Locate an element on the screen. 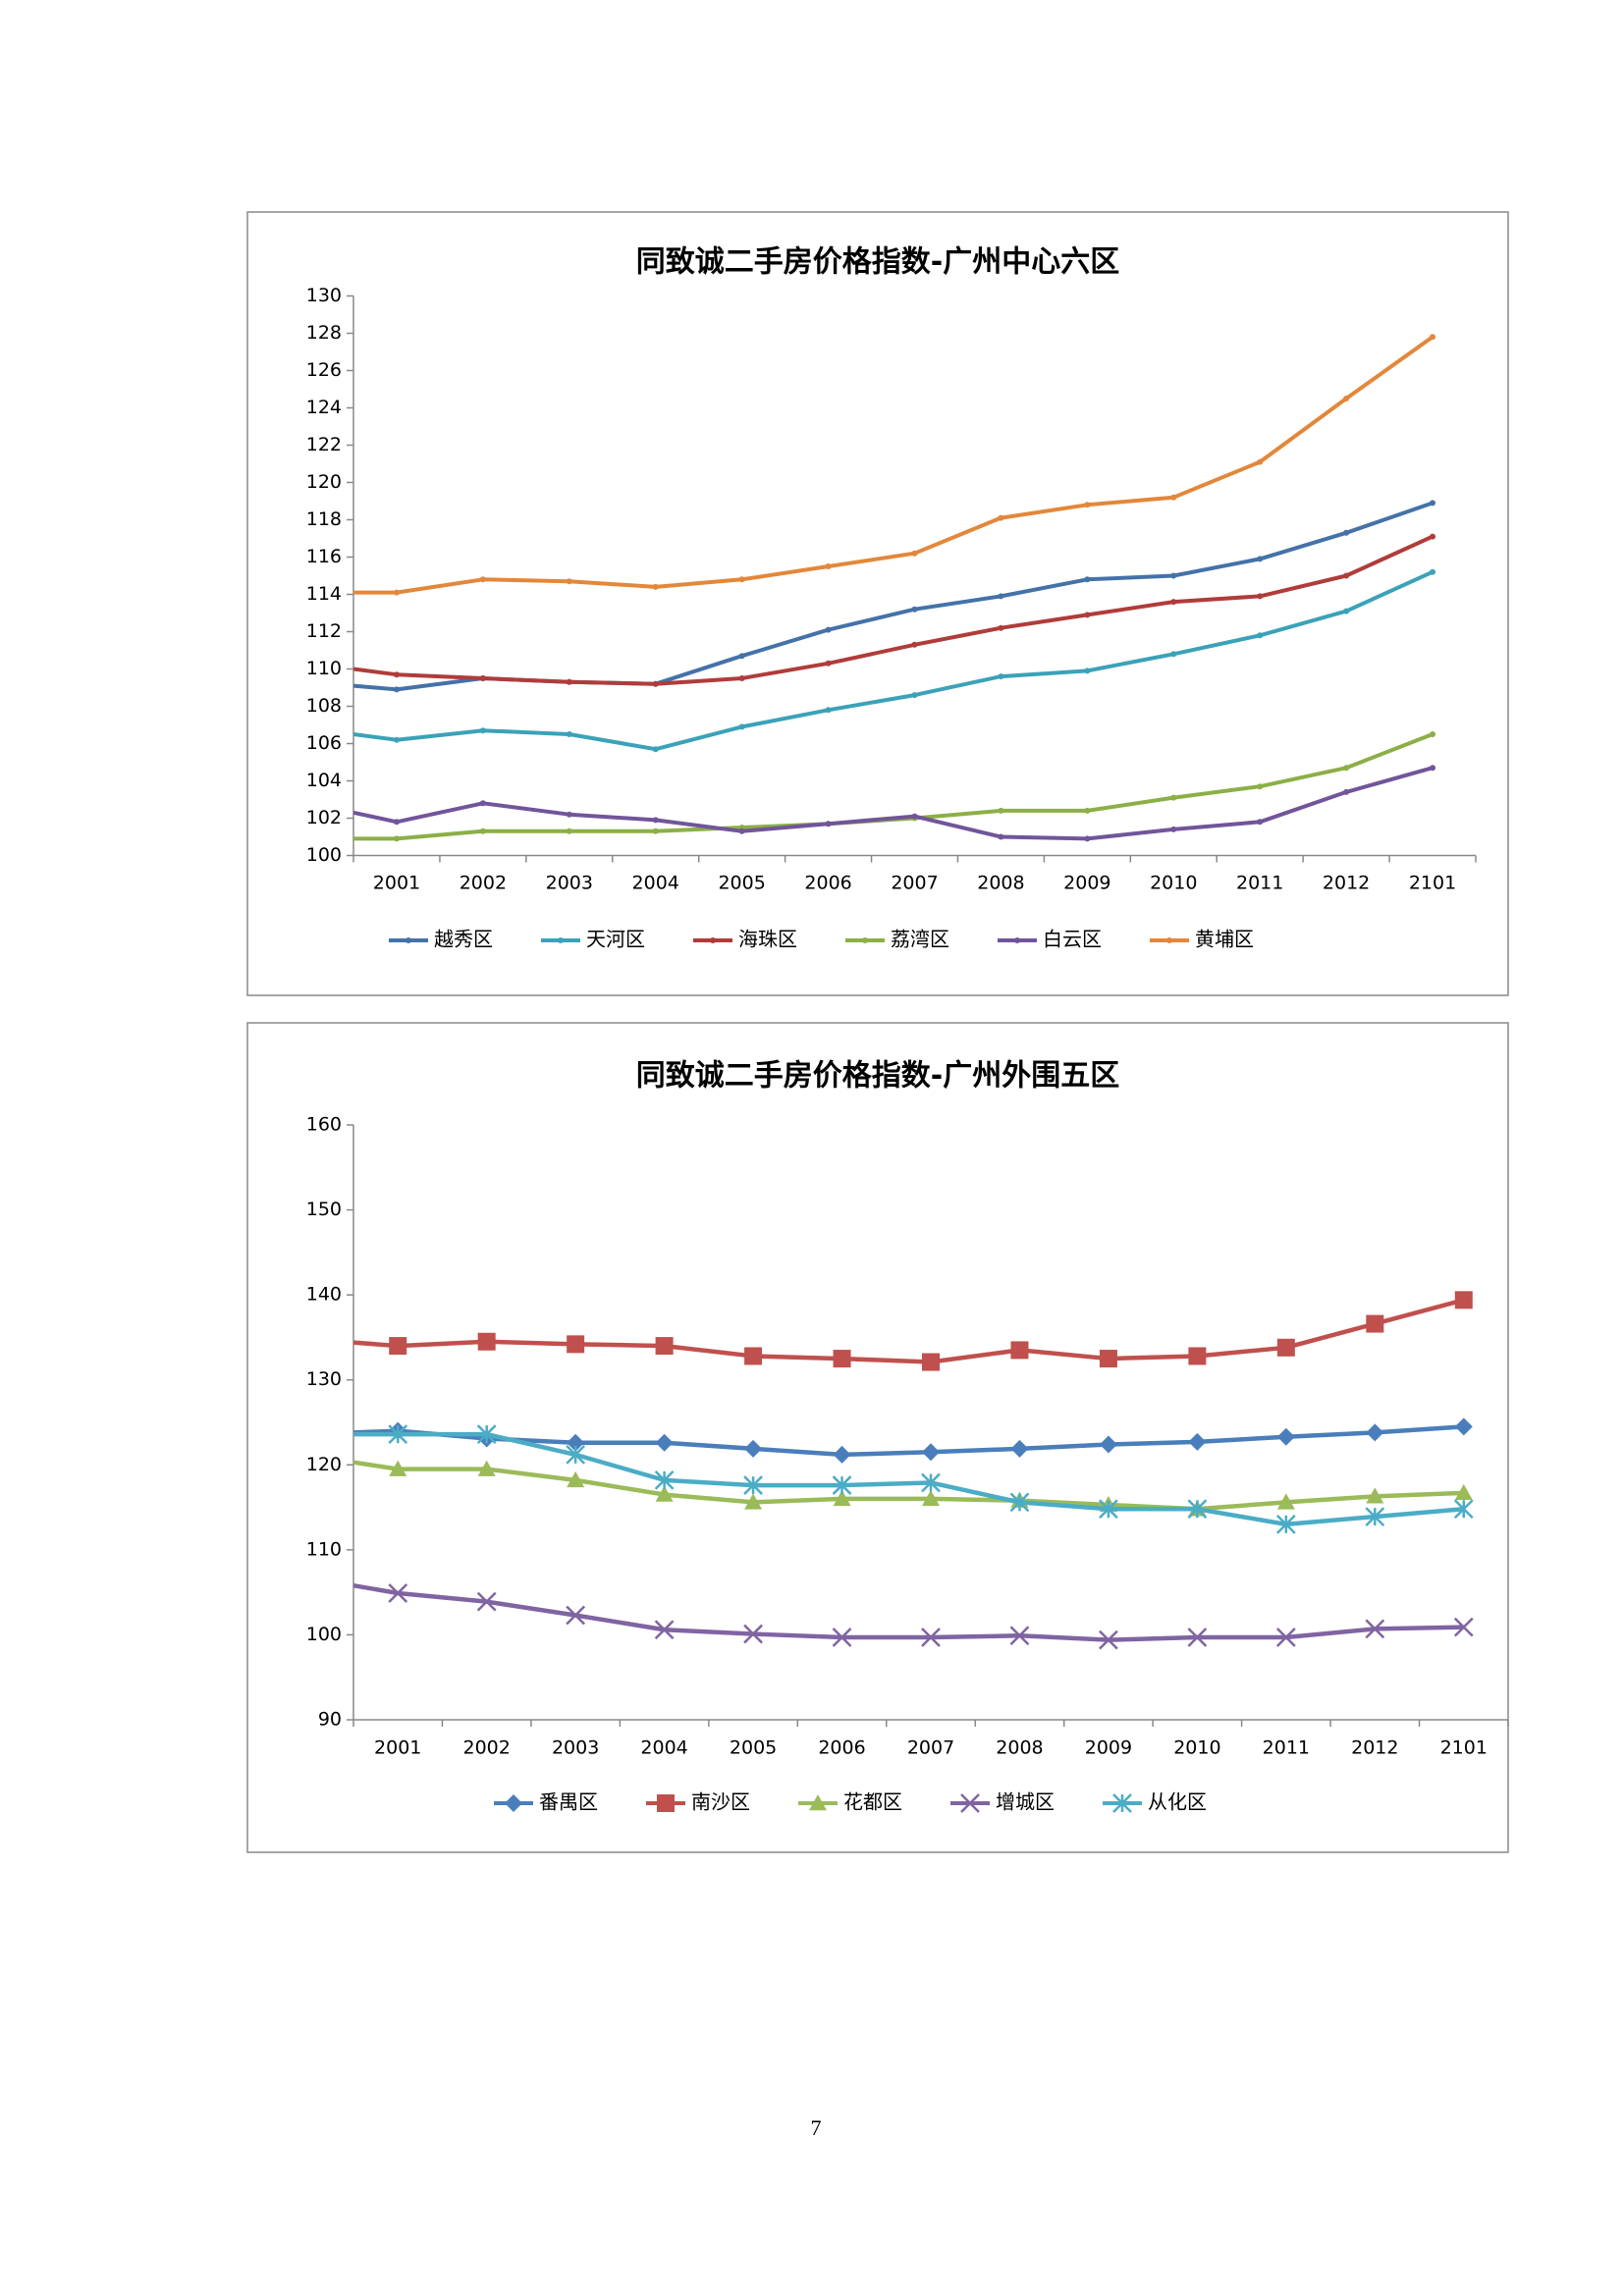 This screenshot has width=1624, height=2296. y-tick-label: 102 is located at coordinates (324, 817).